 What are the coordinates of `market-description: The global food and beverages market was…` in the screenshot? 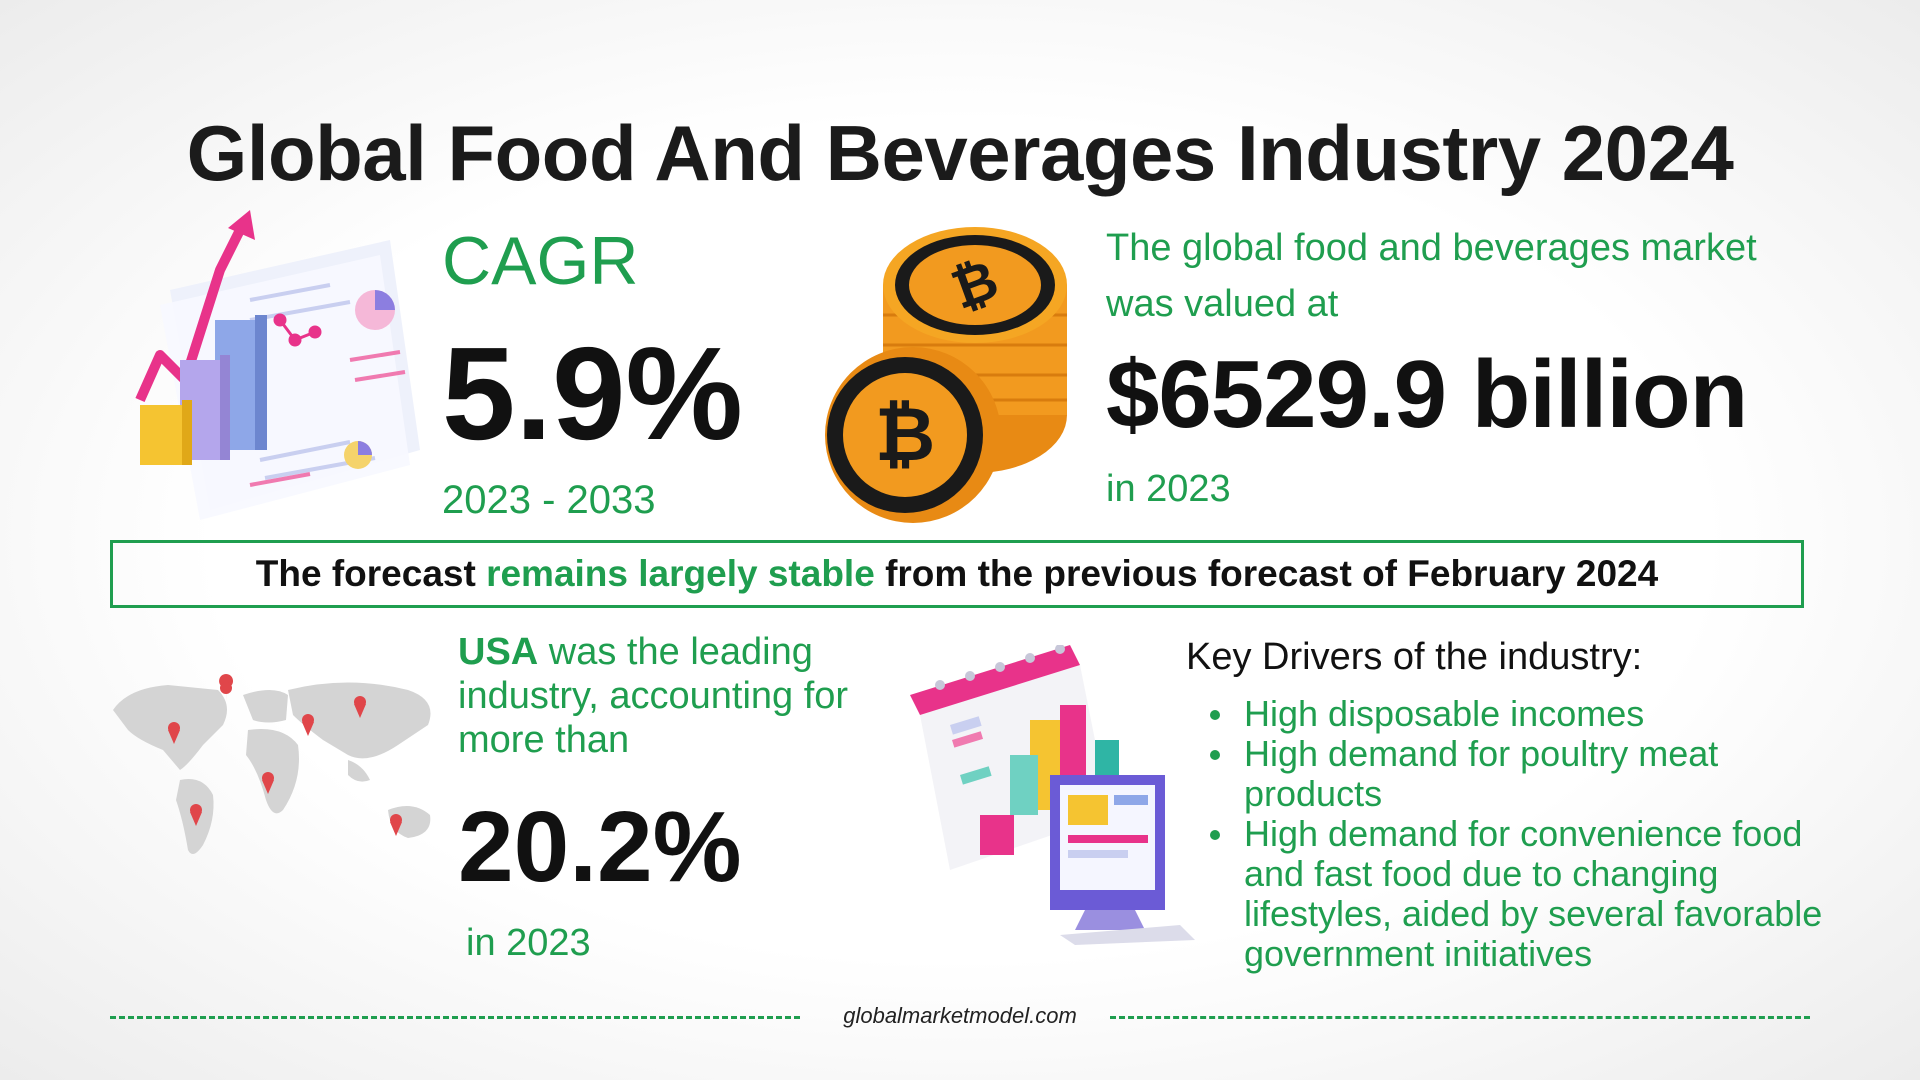 It's located at (1431, 276).